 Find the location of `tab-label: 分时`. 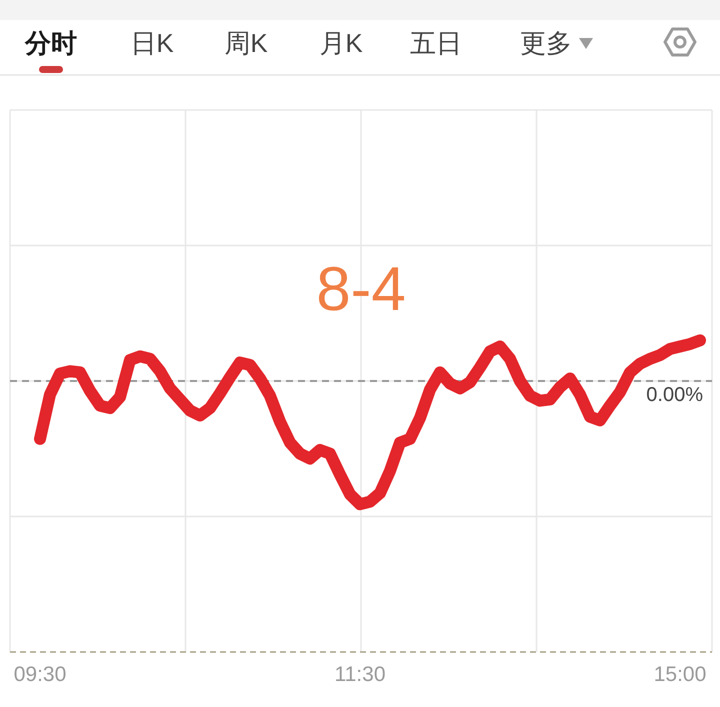

tab-label: 分时 is located at coordinates (51, 43).